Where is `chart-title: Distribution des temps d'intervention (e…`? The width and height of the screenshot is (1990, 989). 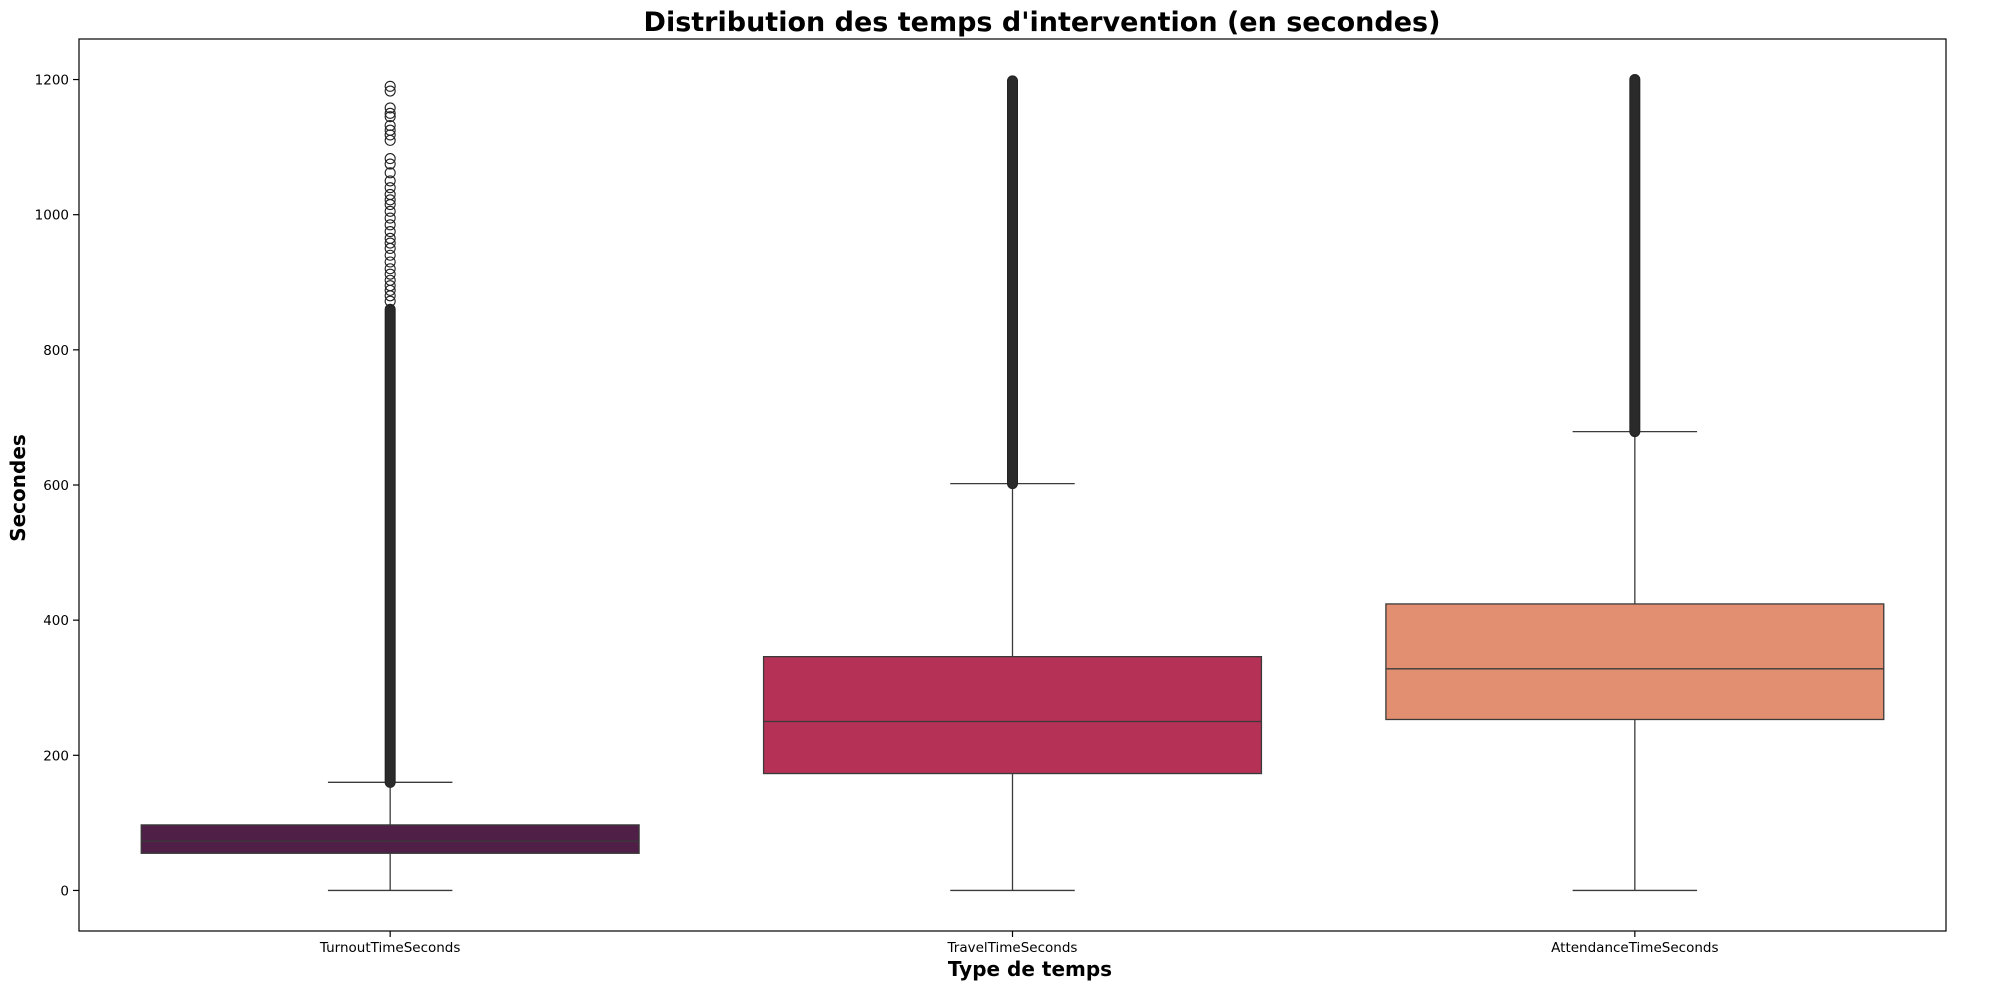
chart-title: Distribution des temps d'intervention (e… is located at coordinates (1042, 22).